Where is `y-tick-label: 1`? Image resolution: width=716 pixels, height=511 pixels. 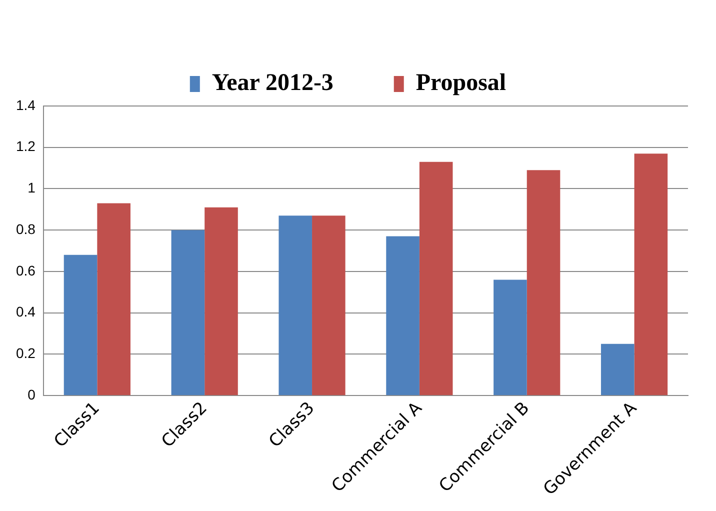
y-tick-label: 1 is located at coordinates (32, 188).